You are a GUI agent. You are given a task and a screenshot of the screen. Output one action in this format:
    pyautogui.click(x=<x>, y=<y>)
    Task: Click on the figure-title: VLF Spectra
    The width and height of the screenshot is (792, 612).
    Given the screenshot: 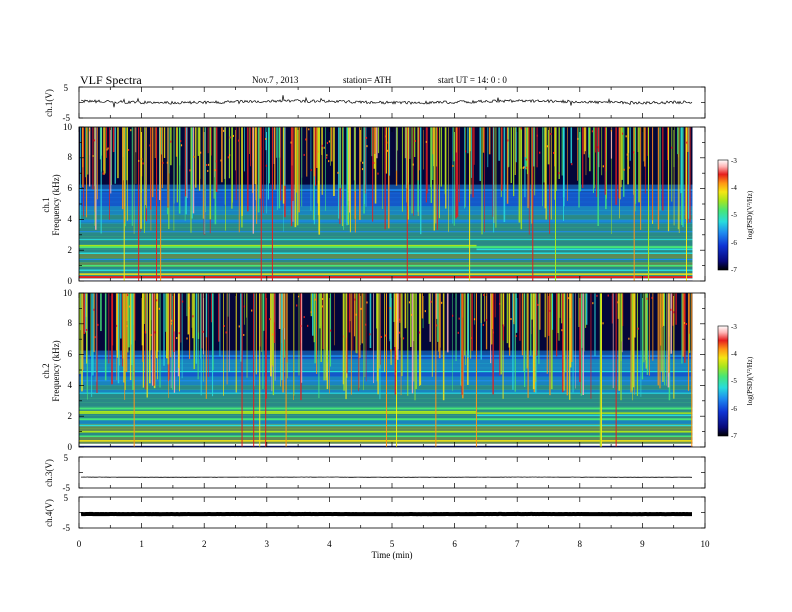 What is the action you would take?
    pyautogui.click(x=111, y=80)
    